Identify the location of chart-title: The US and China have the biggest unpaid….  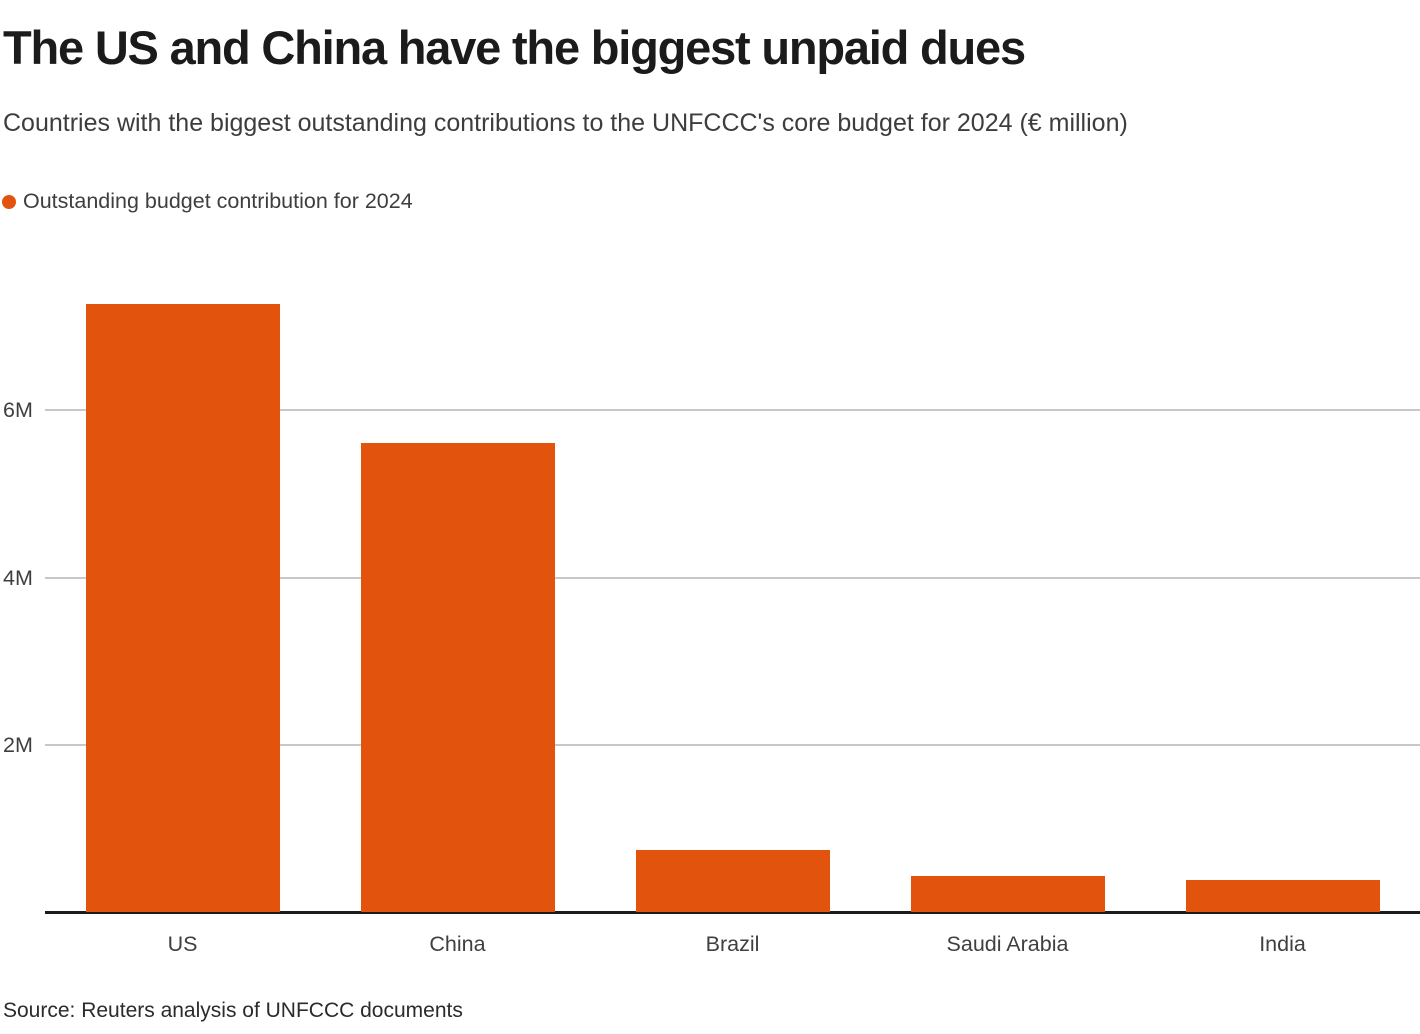
(514, 47).